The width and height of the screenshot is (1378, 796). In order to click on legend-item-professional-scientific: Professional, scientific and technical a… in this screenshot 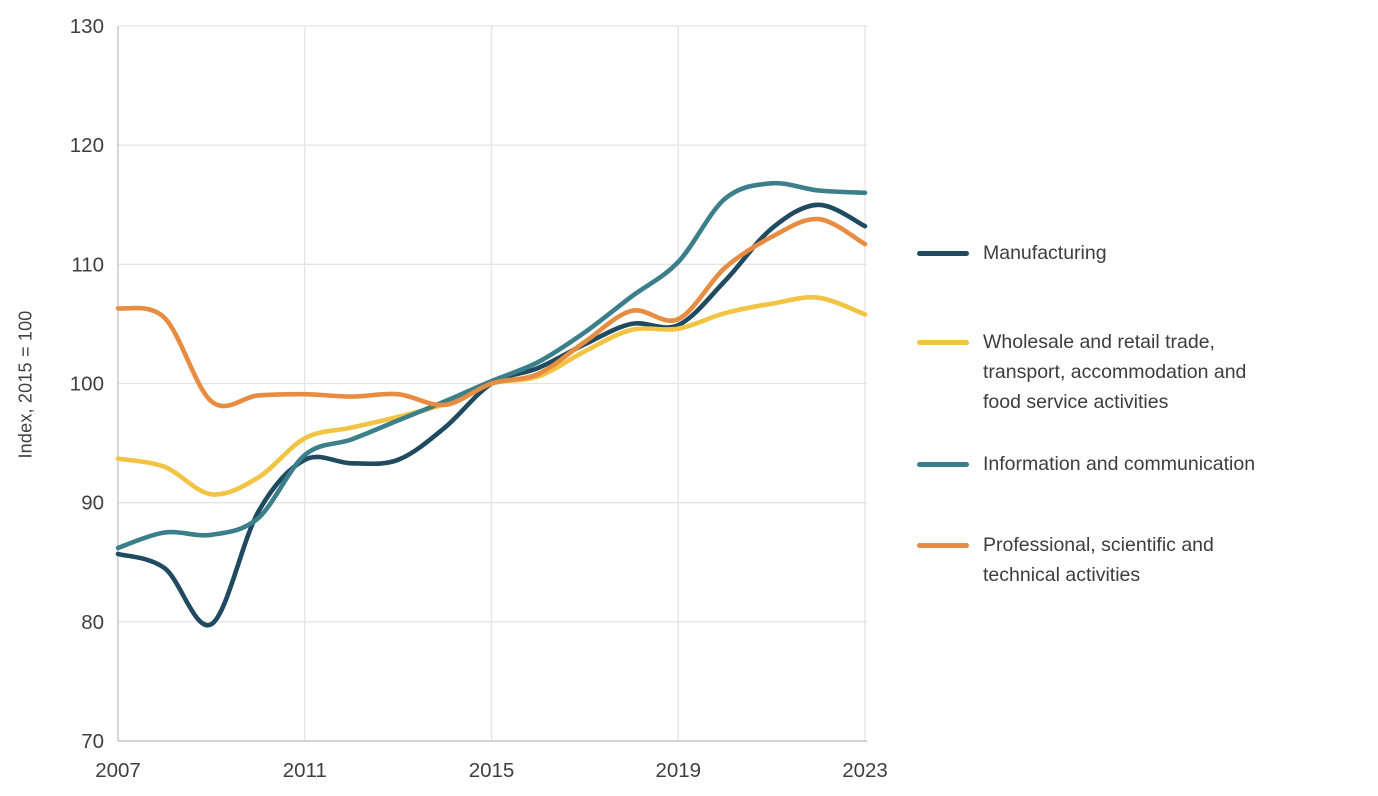, I will do `click(1065, 560)`.